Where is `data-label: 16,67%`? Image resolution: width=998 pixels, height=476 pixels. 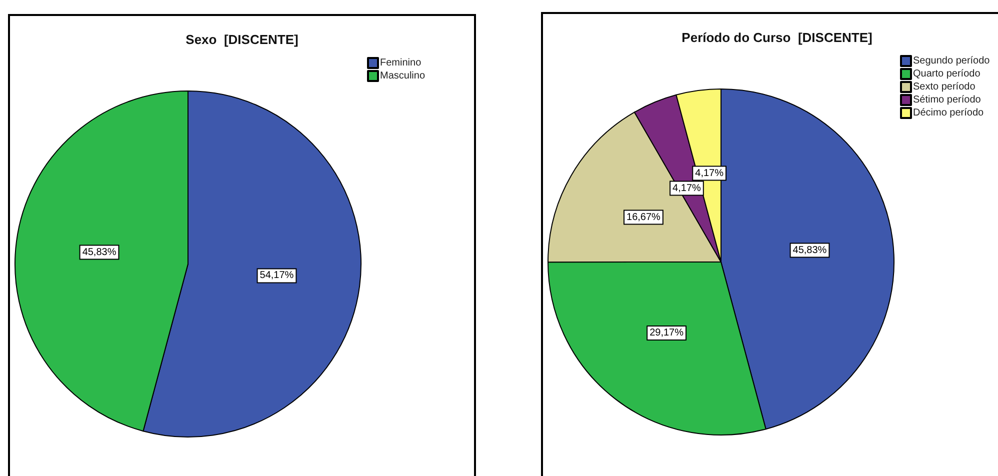 data-label: 16,67% is located at coordinates (643, 217).